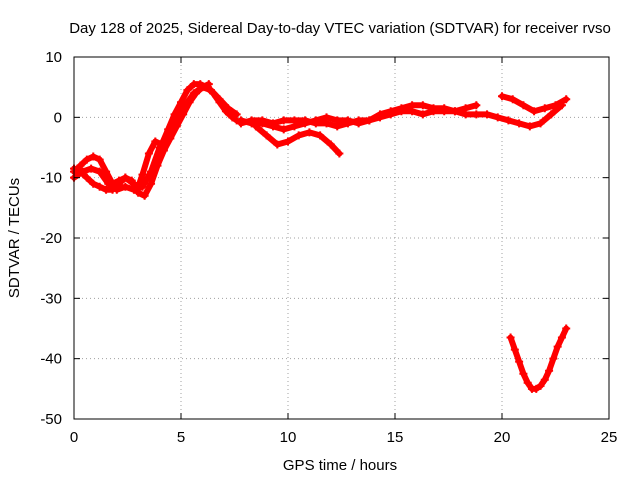 The width and height of the screenshot is (640, 480). What do you see at coordinates (51, 419) in the screenshot?
I see `y-tick-label: -50` at bounding box center [51, 419].